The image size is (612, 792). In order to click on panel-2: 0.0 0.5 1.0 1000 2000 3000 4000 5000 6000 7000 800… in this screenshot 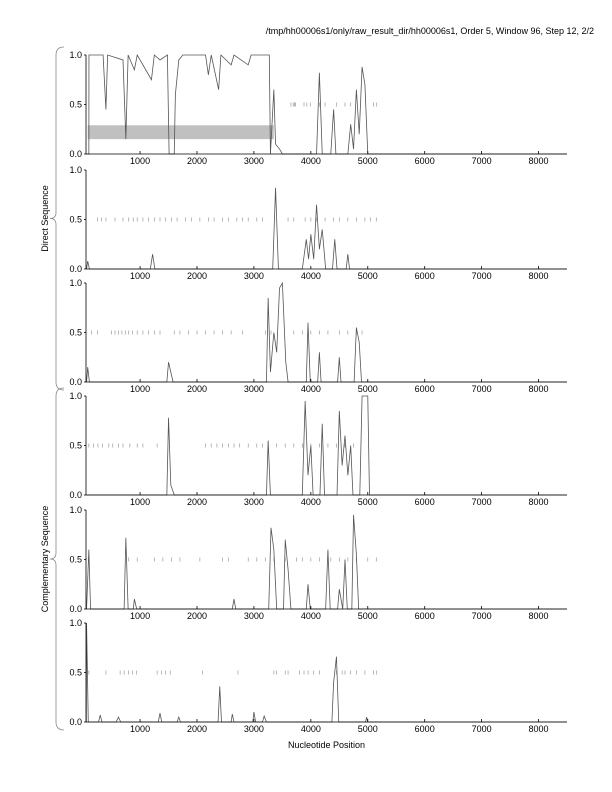, I will do `click(318, 223)`.